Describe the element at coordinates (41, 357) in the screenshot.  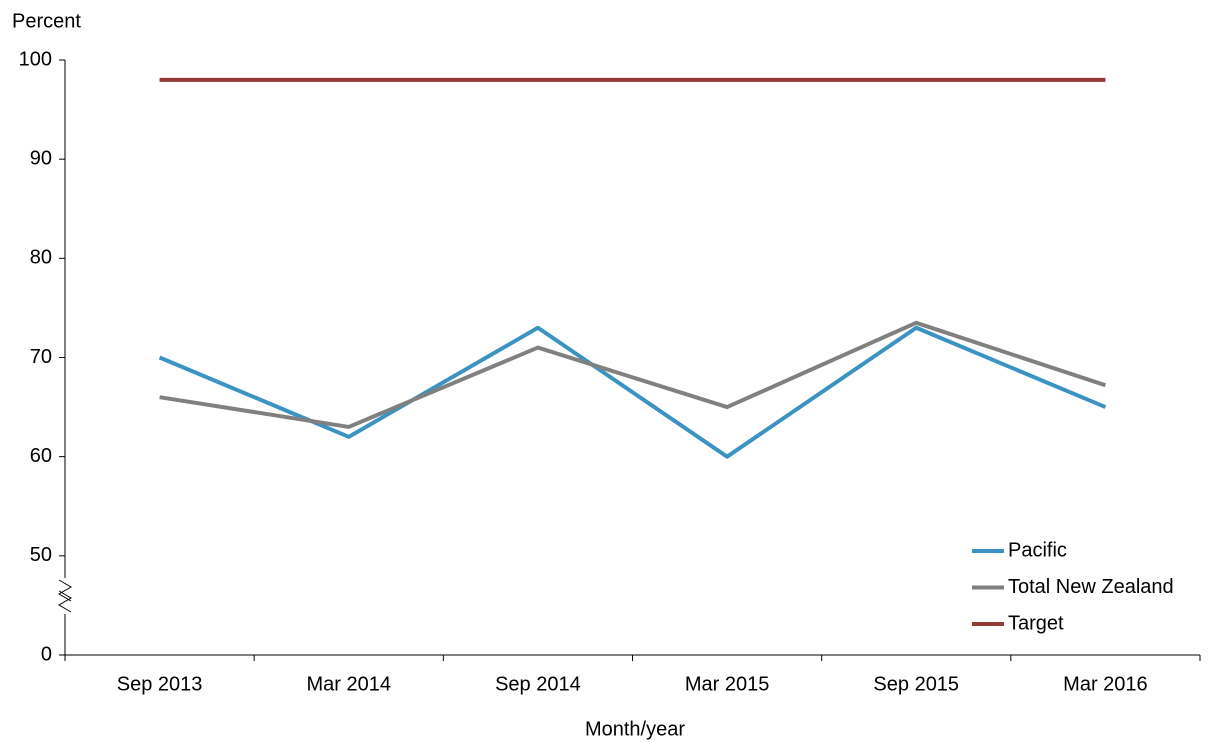
I see `y-tick-label: 70` at that location.